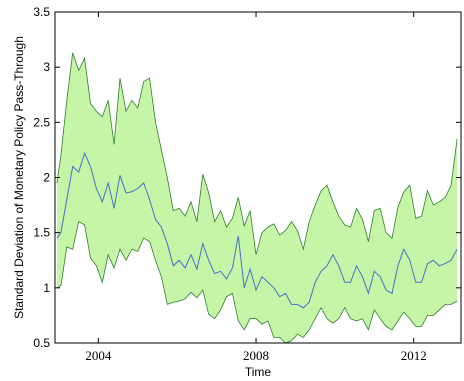 Image resolution: width=464 pixels, height=381 pixels. Describe the element at coordinates (41, 12) in the screenshot. I see `y-tick-label: 3.5` at that location.